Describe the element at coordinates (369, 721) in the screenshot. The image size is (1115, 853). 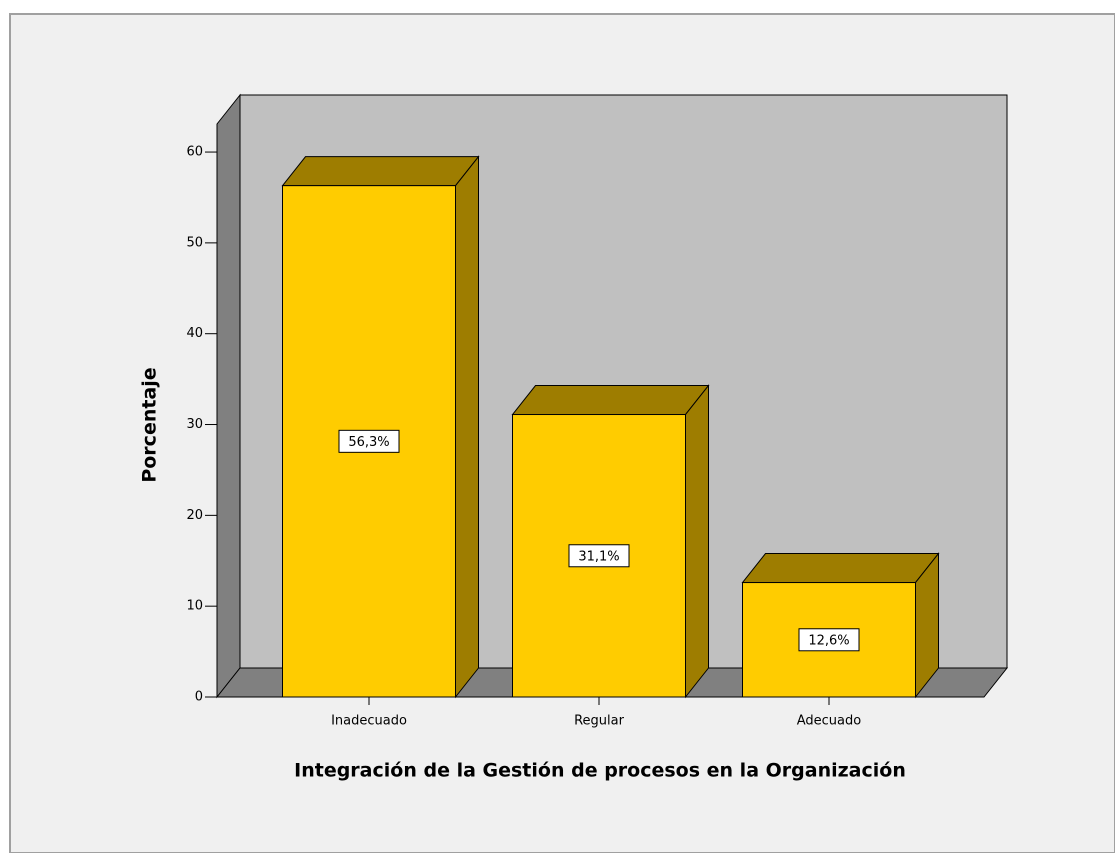
I see `x-tick-label: Inadecuado` at that location.